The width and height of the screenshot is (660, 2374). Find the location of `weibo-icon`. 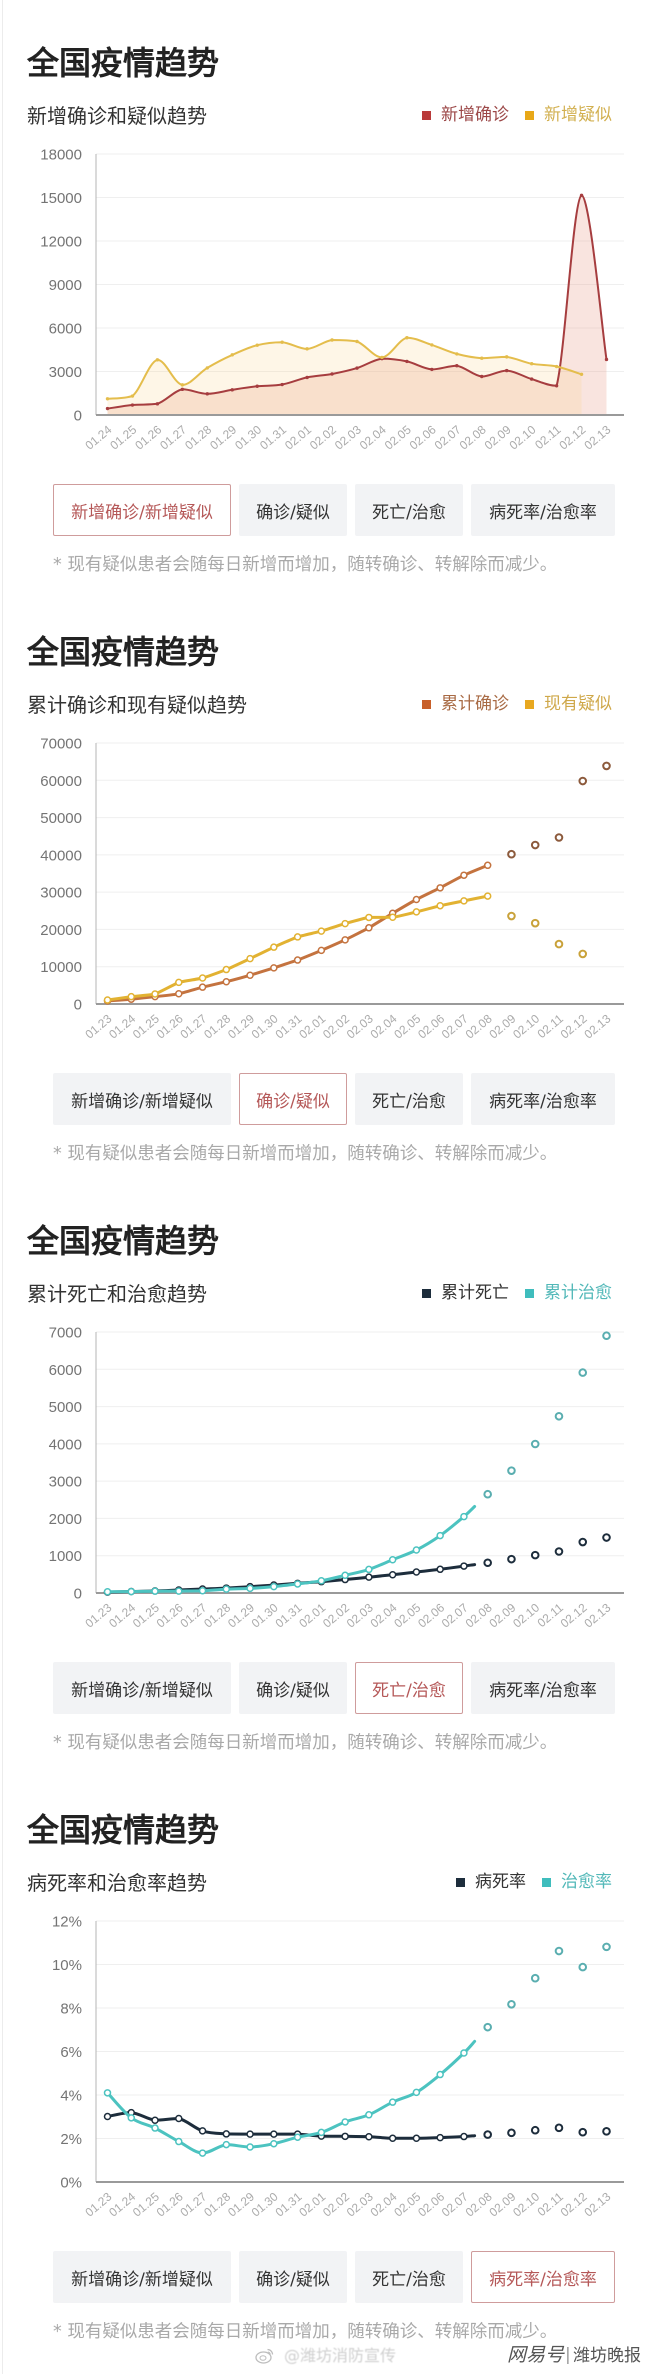

weibo-icon is located at coordinates (264, 2356).